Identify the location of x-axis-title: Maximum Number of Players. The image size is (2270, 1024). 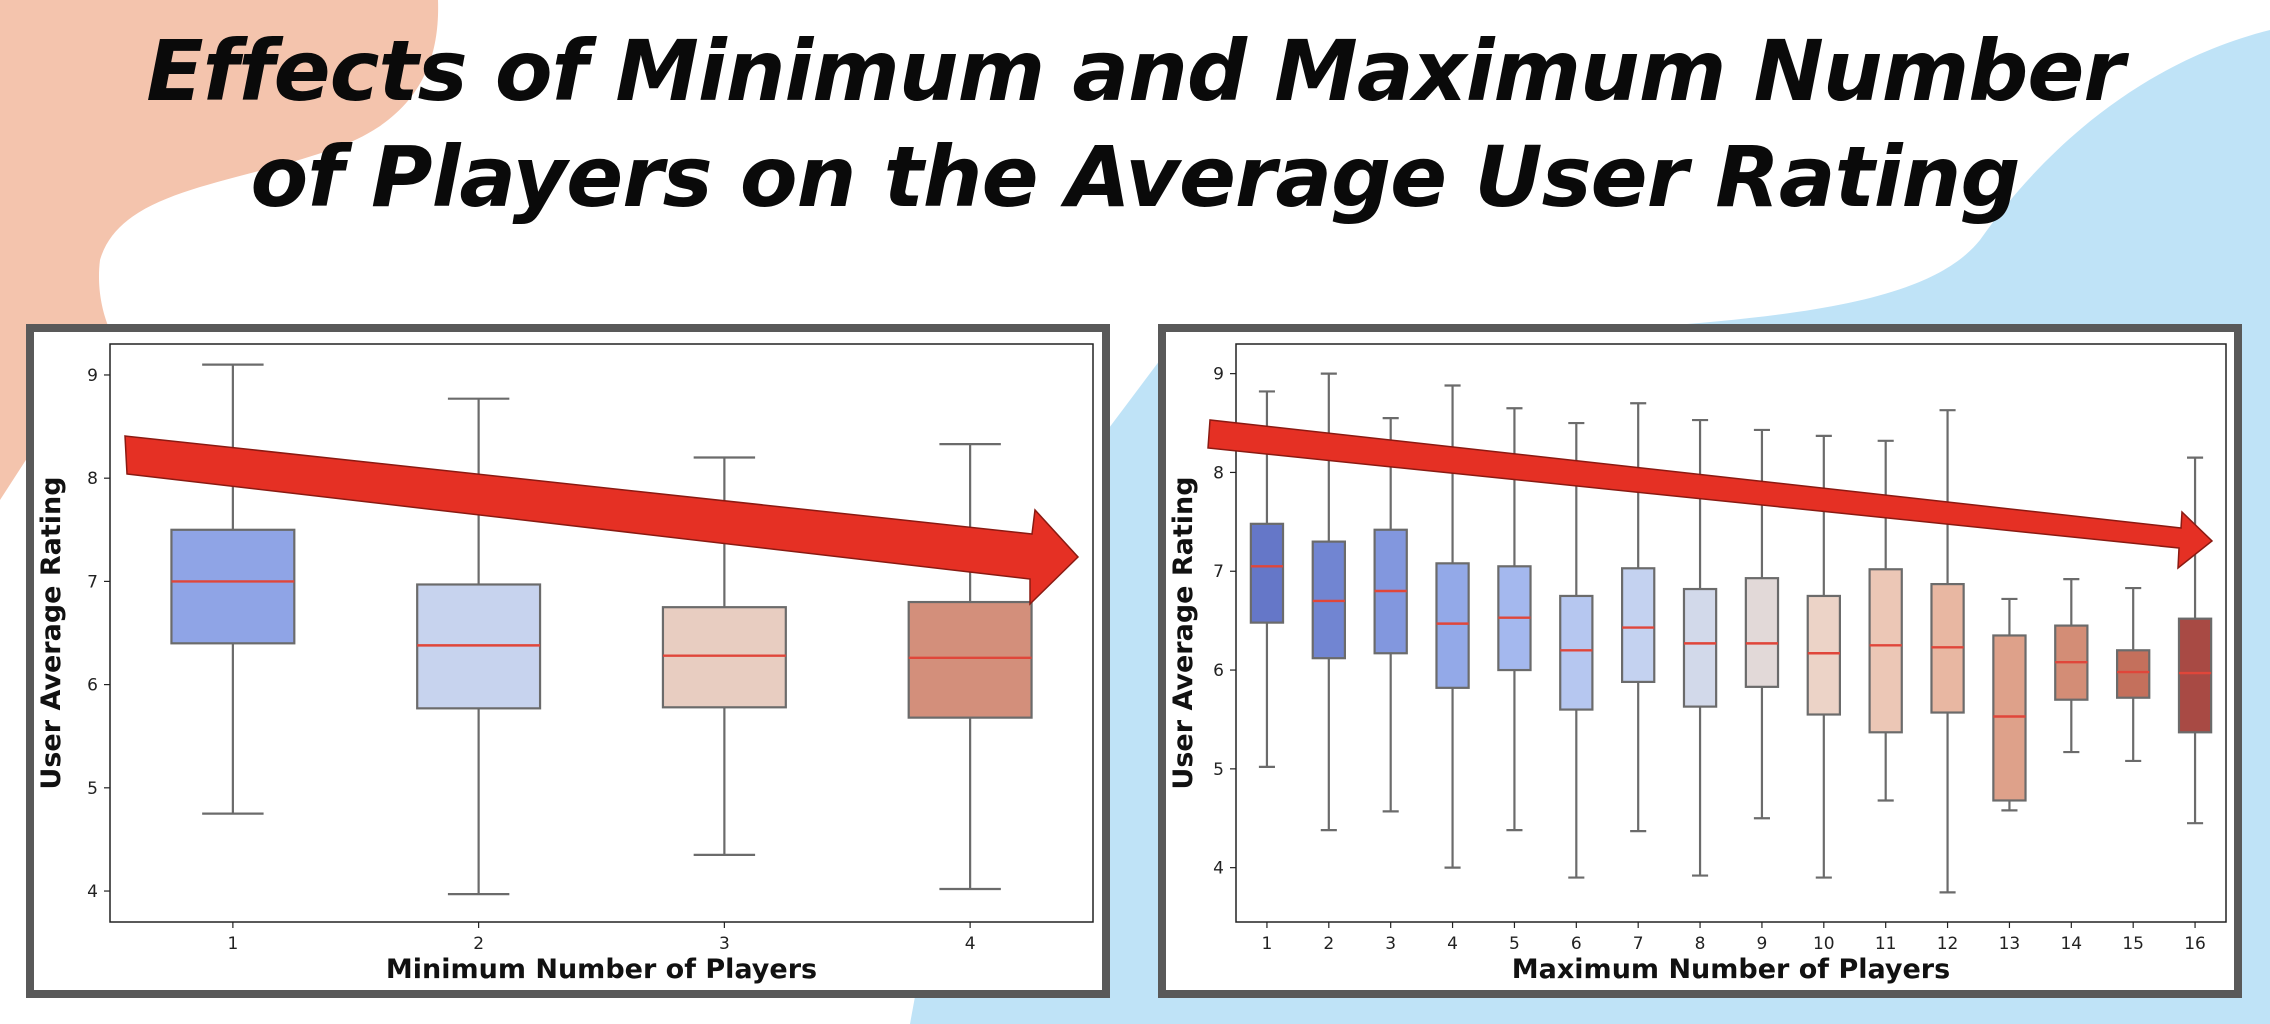
(1731, 969).